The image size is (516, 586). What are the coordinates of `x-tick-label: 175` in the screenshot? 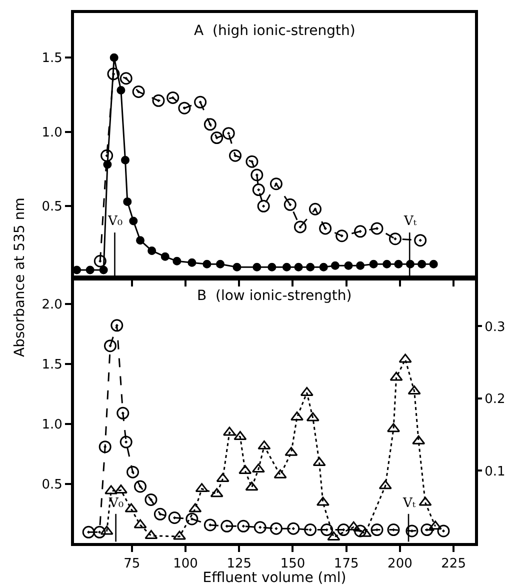 It's located at (346, 564).